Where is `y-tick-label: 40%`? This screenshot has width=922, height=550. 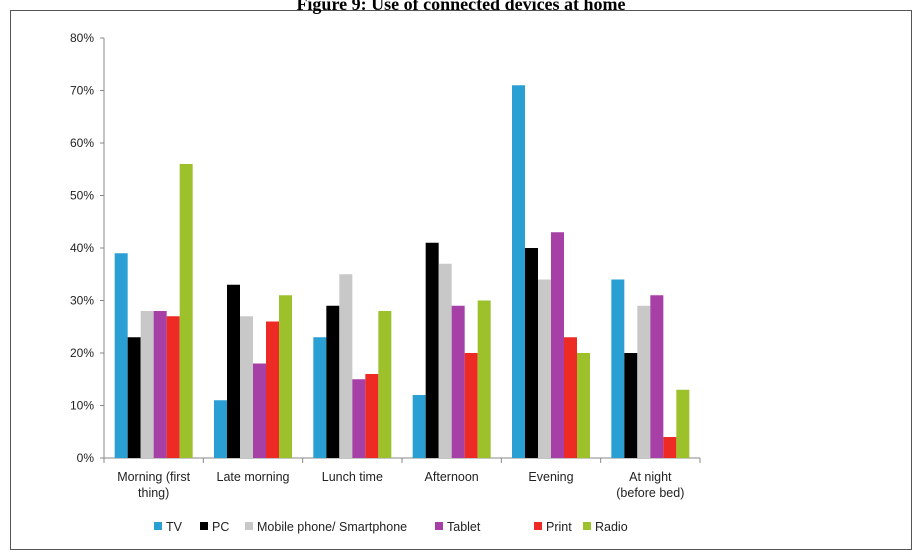 y-tick-label: 40% is located at coordinates (82, 248).